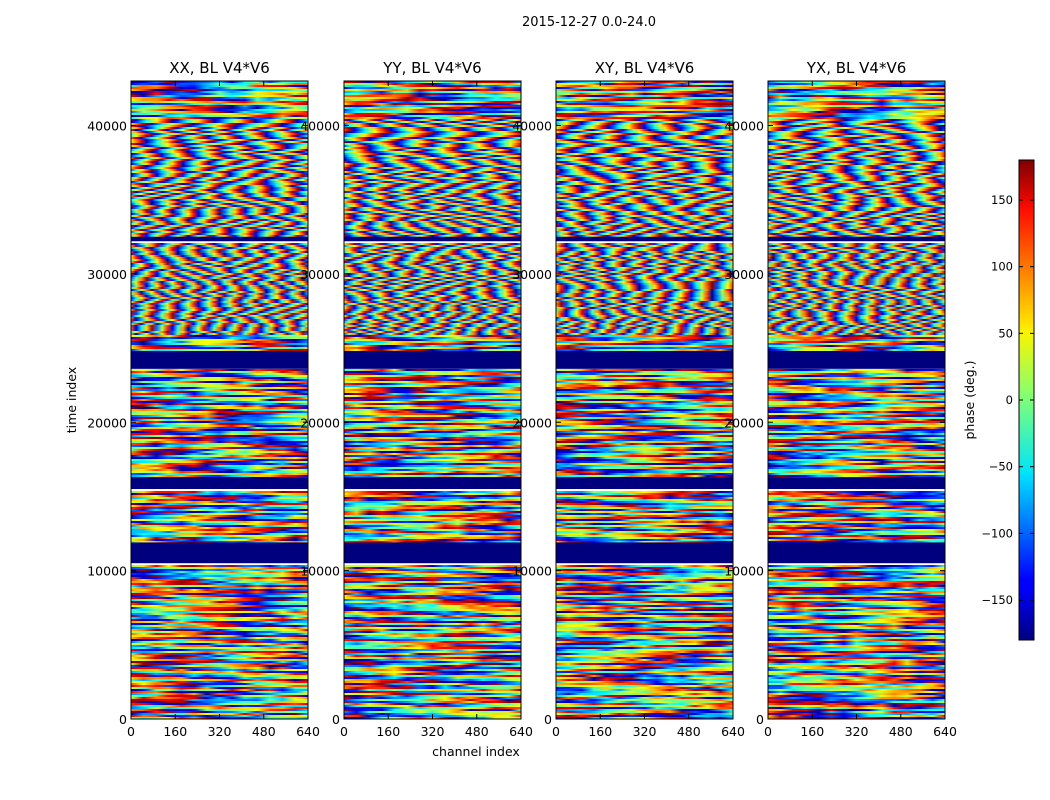 The image size is (1050, 800). What do you see at coordinates (1002, 200) in the screenshot?
I see `colorbar-tick-label-150: 150` at bounding box center [1002, 200].